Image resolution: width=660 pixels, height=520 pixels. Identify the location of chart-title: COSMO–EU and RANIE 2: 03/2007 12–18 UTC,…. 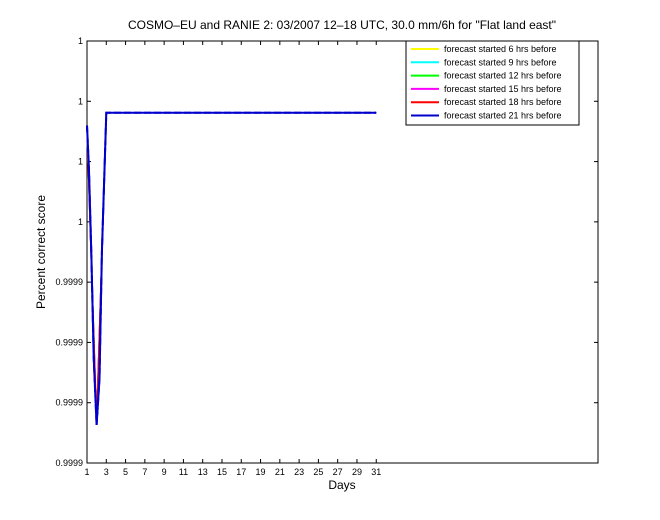
(342, 25).